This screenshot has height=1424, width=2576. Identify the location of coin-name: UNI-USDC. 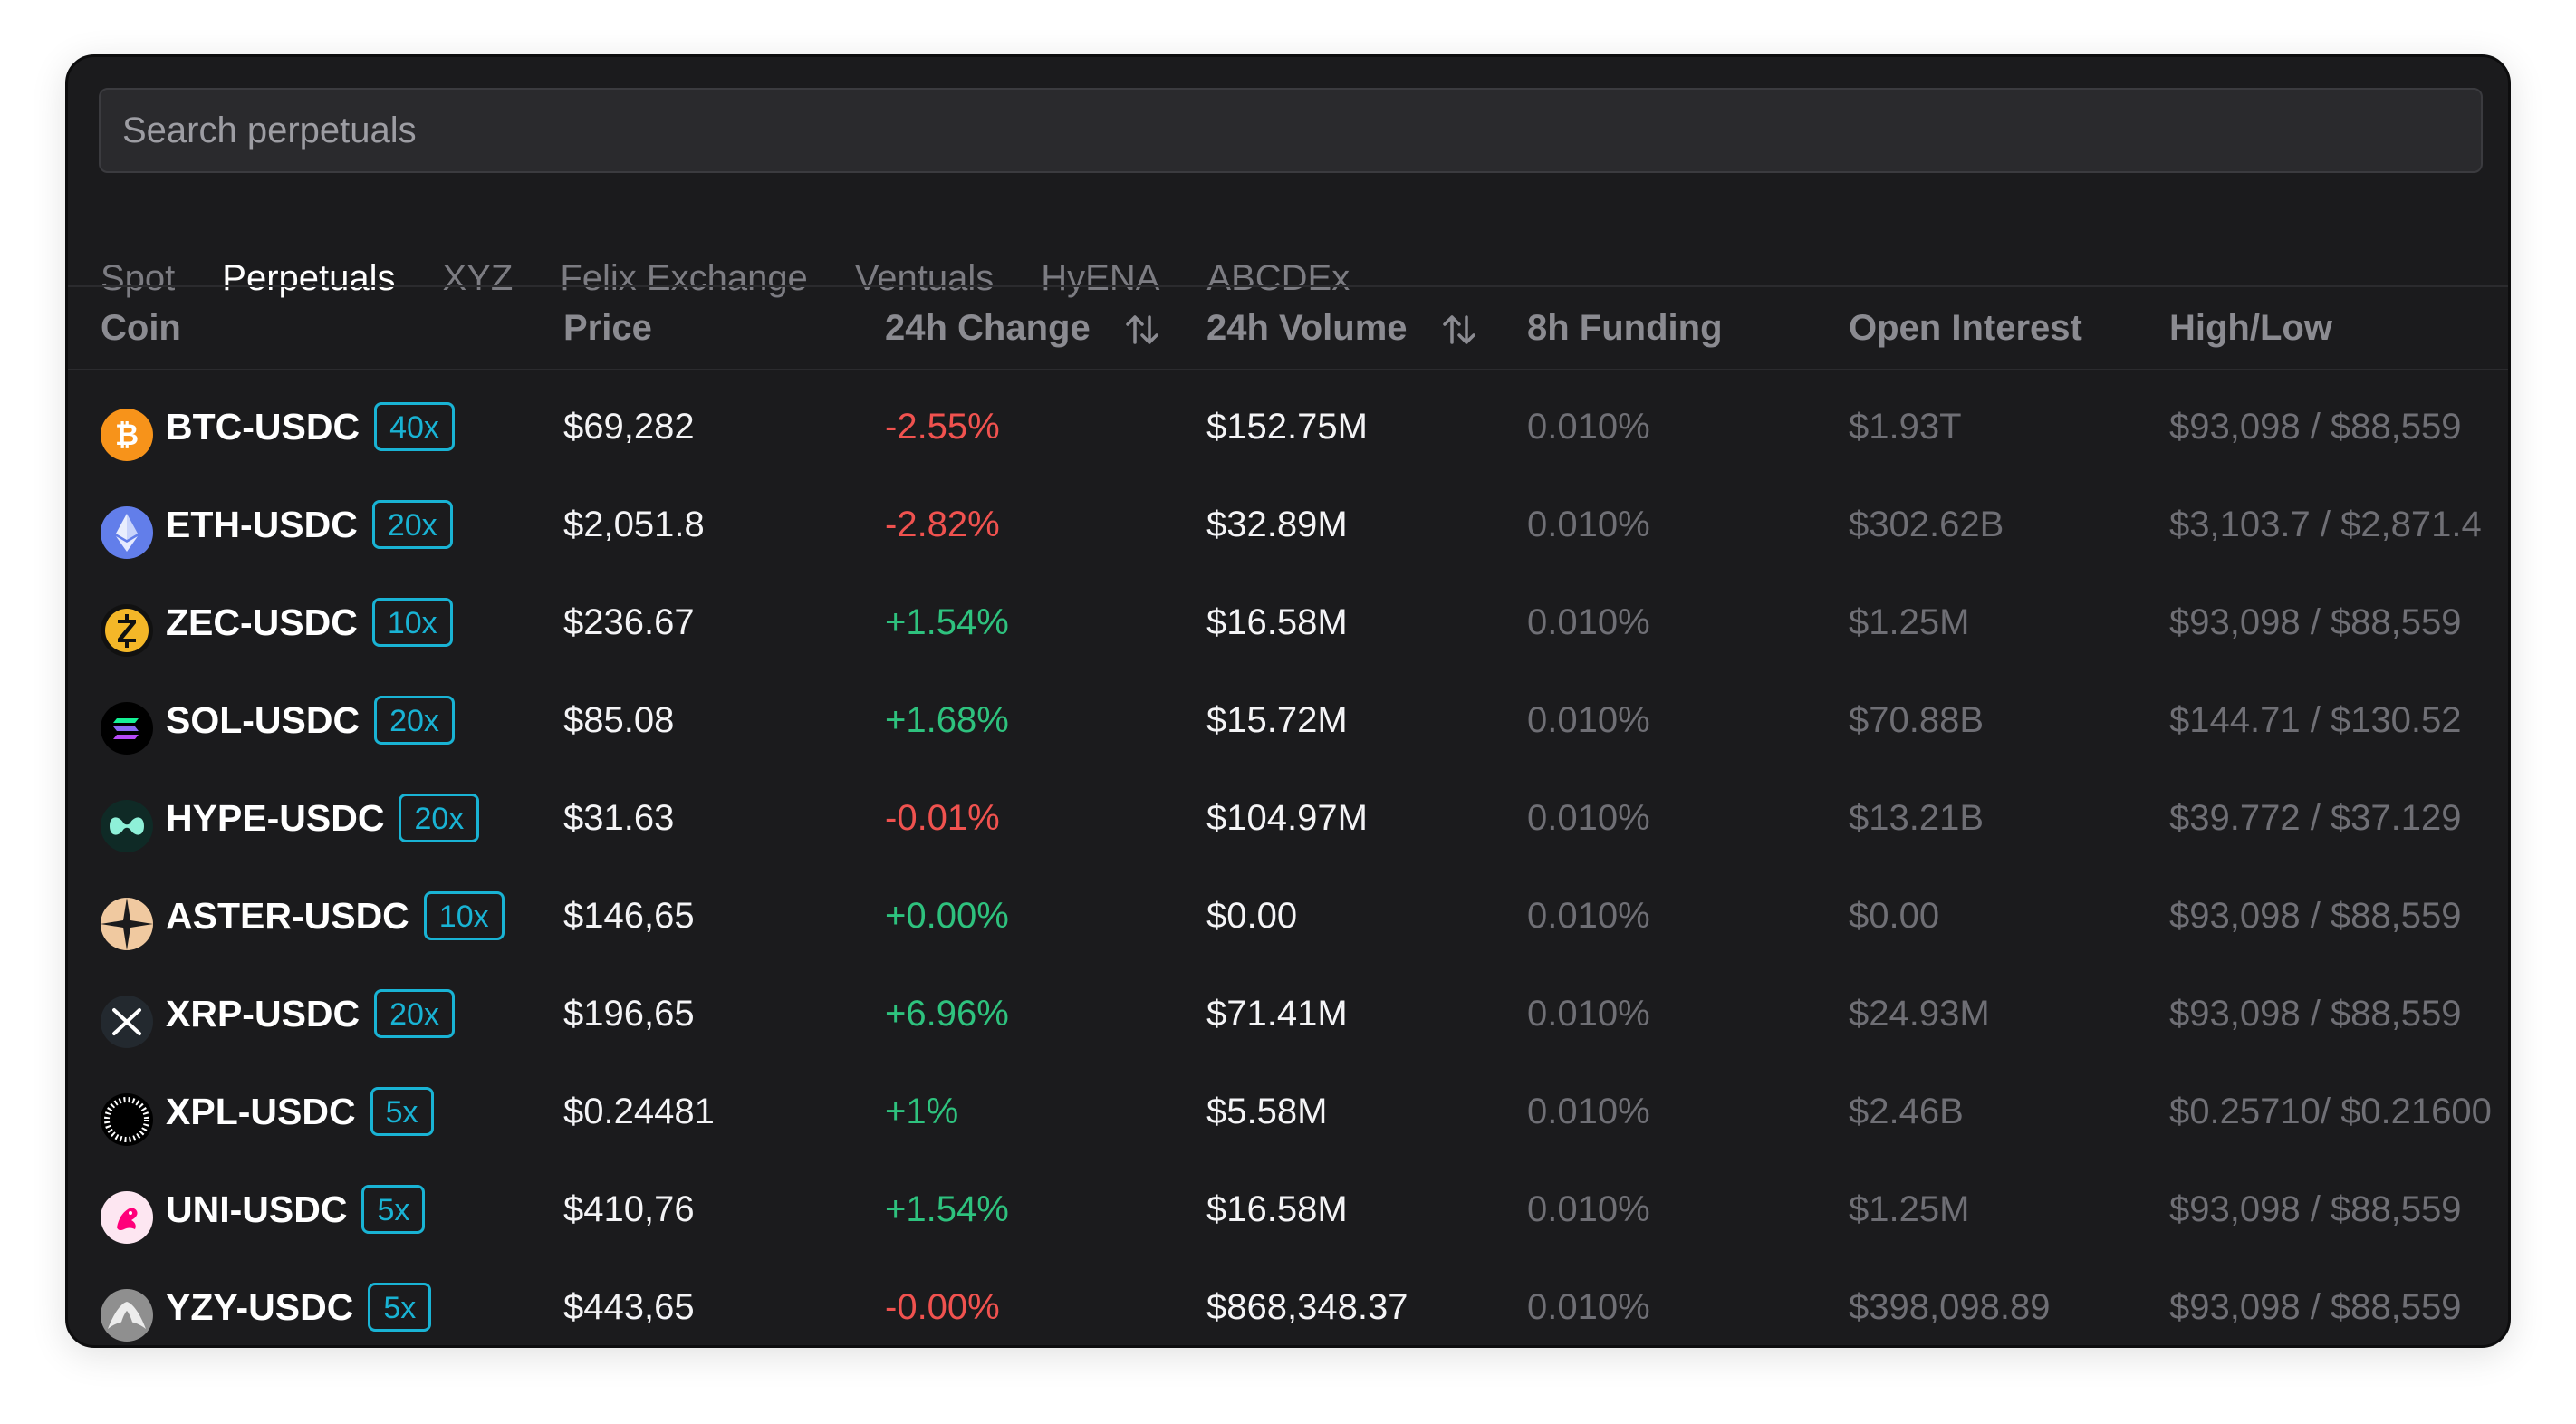
(257, 1209).